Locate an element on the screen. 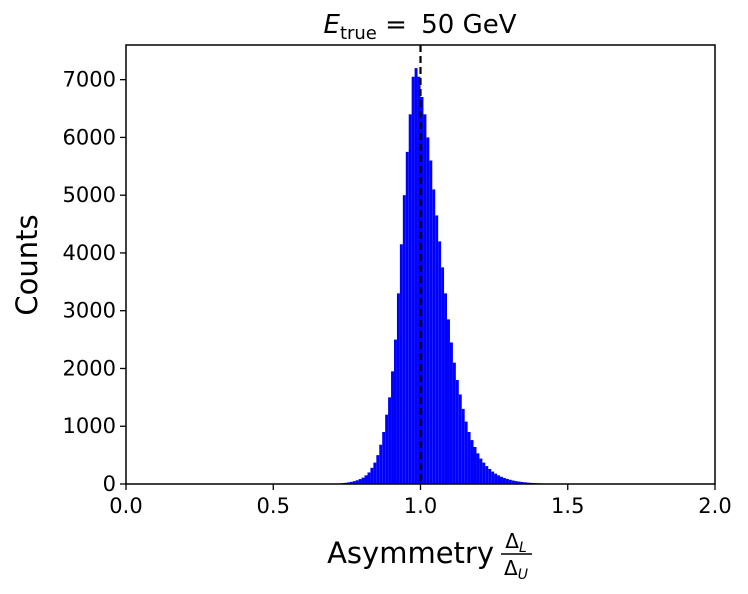  x-axis-label: Asymmetry ΔL ΔU is located at coordinates (429, 556).